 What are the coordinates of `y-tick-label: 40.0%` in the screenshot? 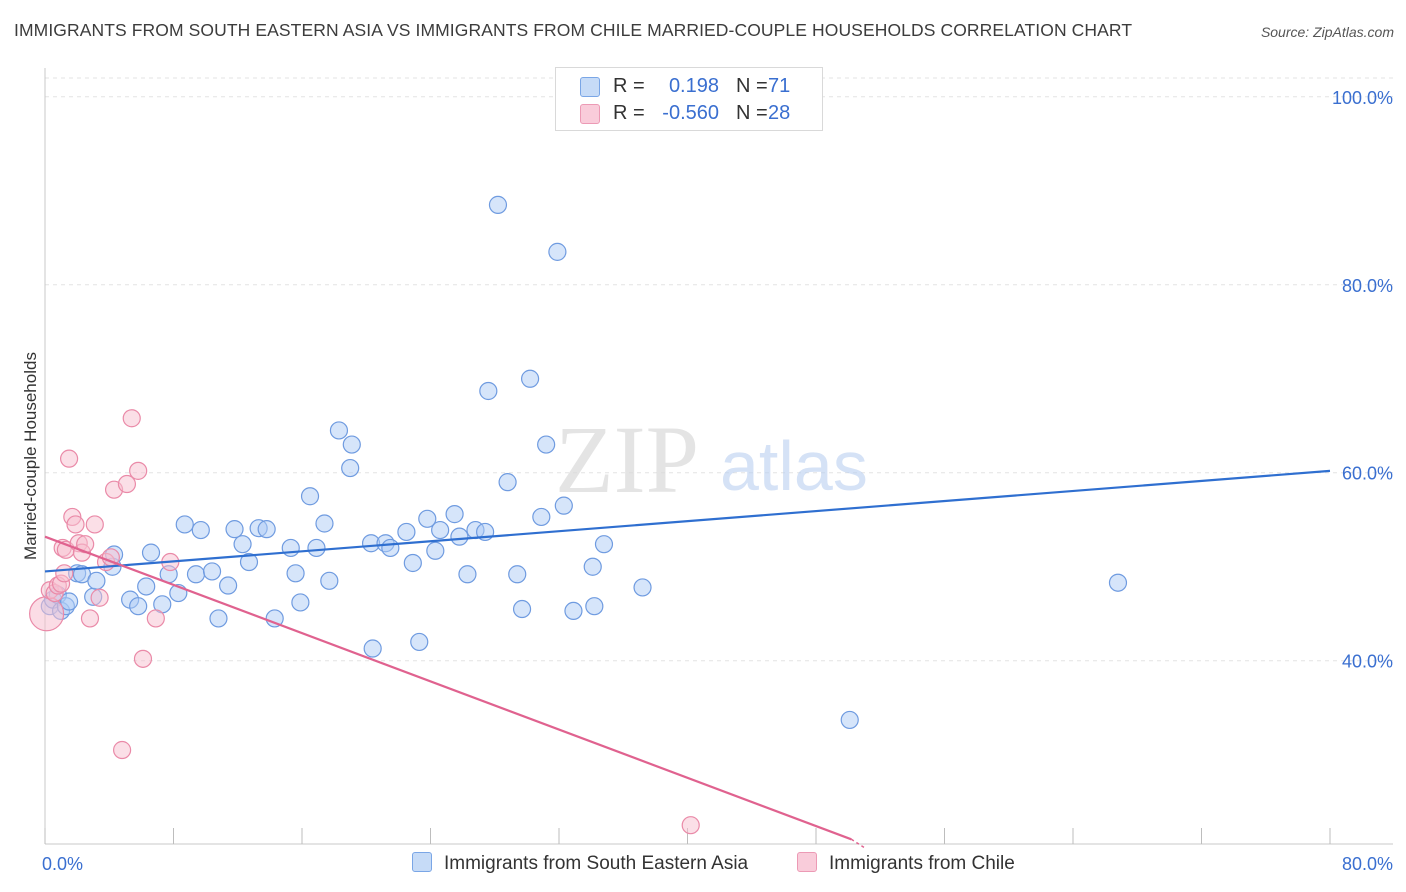 It's located at (1367, 662).